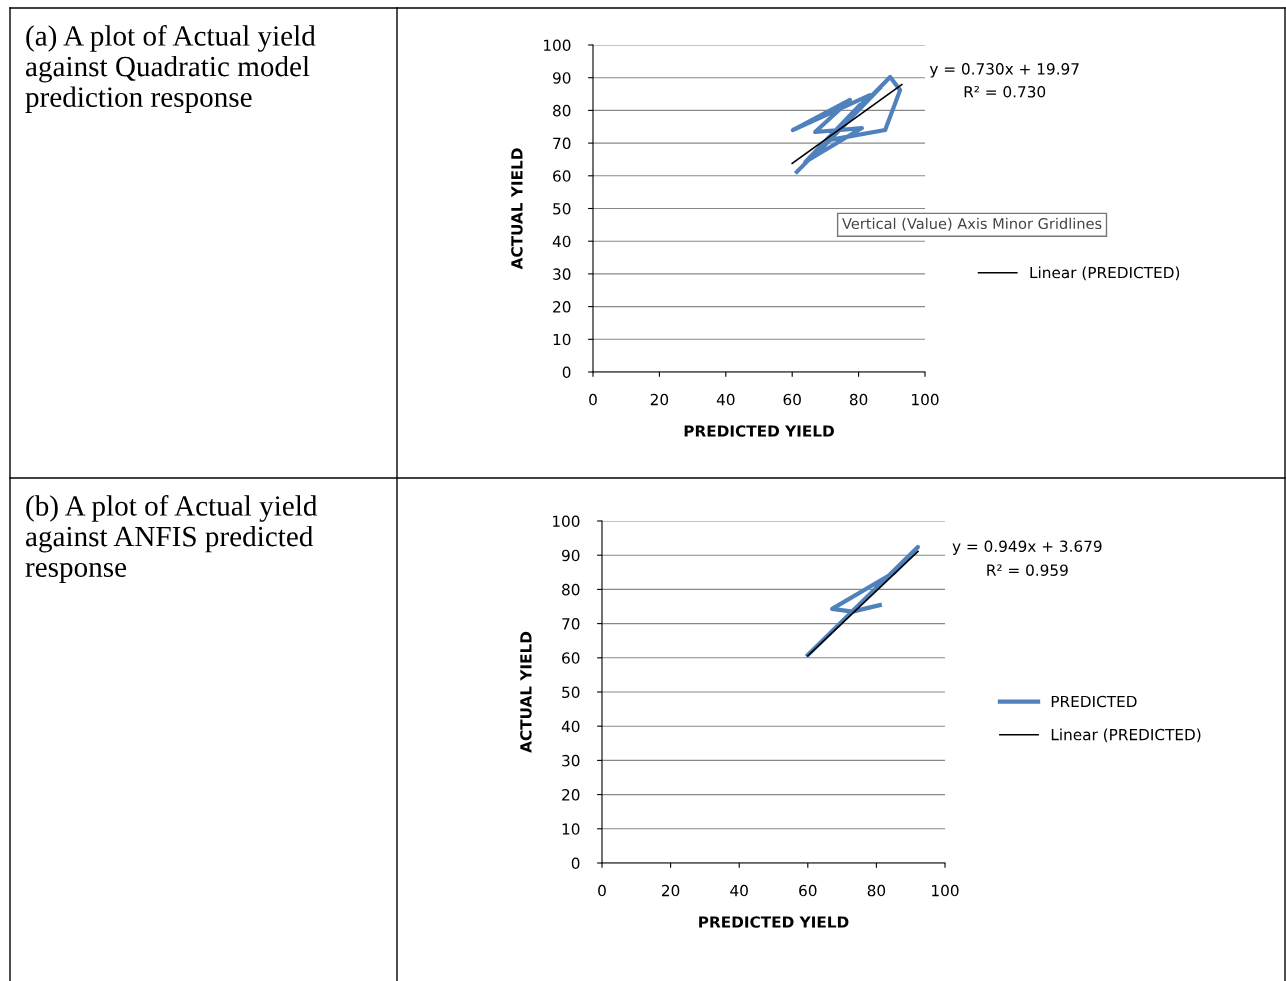 The height and width of the screenshot is (981, 1286). Describe the element at coordinates (171, 539) in the screenshot. I see `text: (b) A plot of Actual yield against ANFIS predicted response` at that location.